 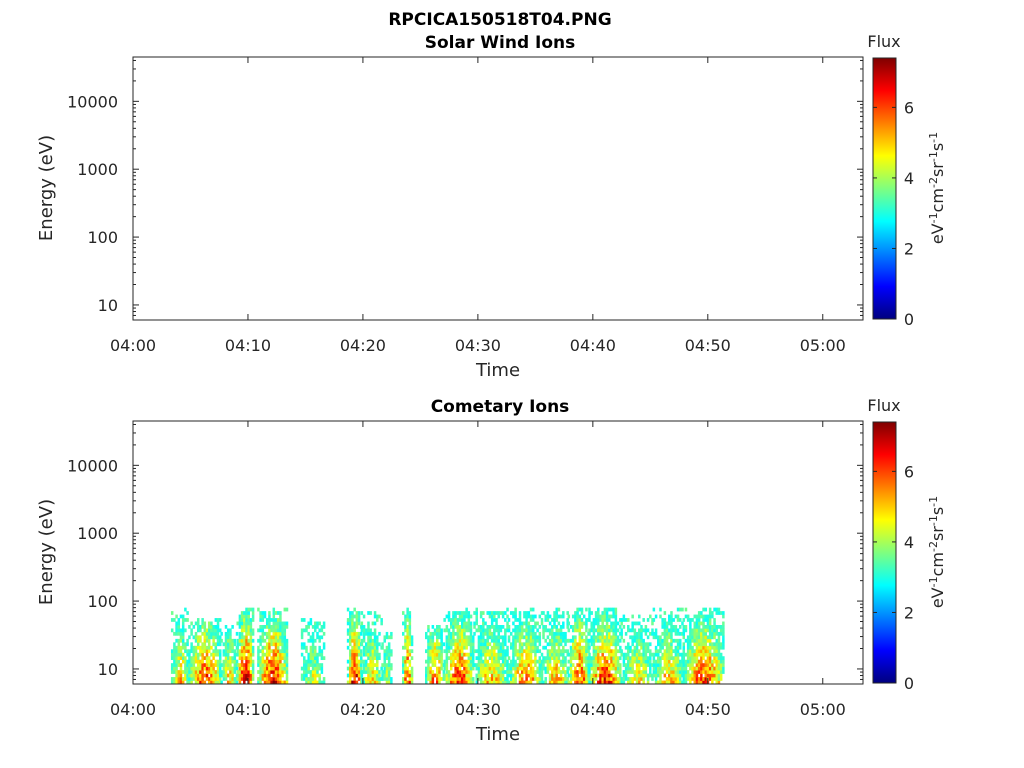 What do you see at coordinates (909, 471) in the screenshot?
I see `colorbar-tick-label: 6` at bounding box center [909, 471].